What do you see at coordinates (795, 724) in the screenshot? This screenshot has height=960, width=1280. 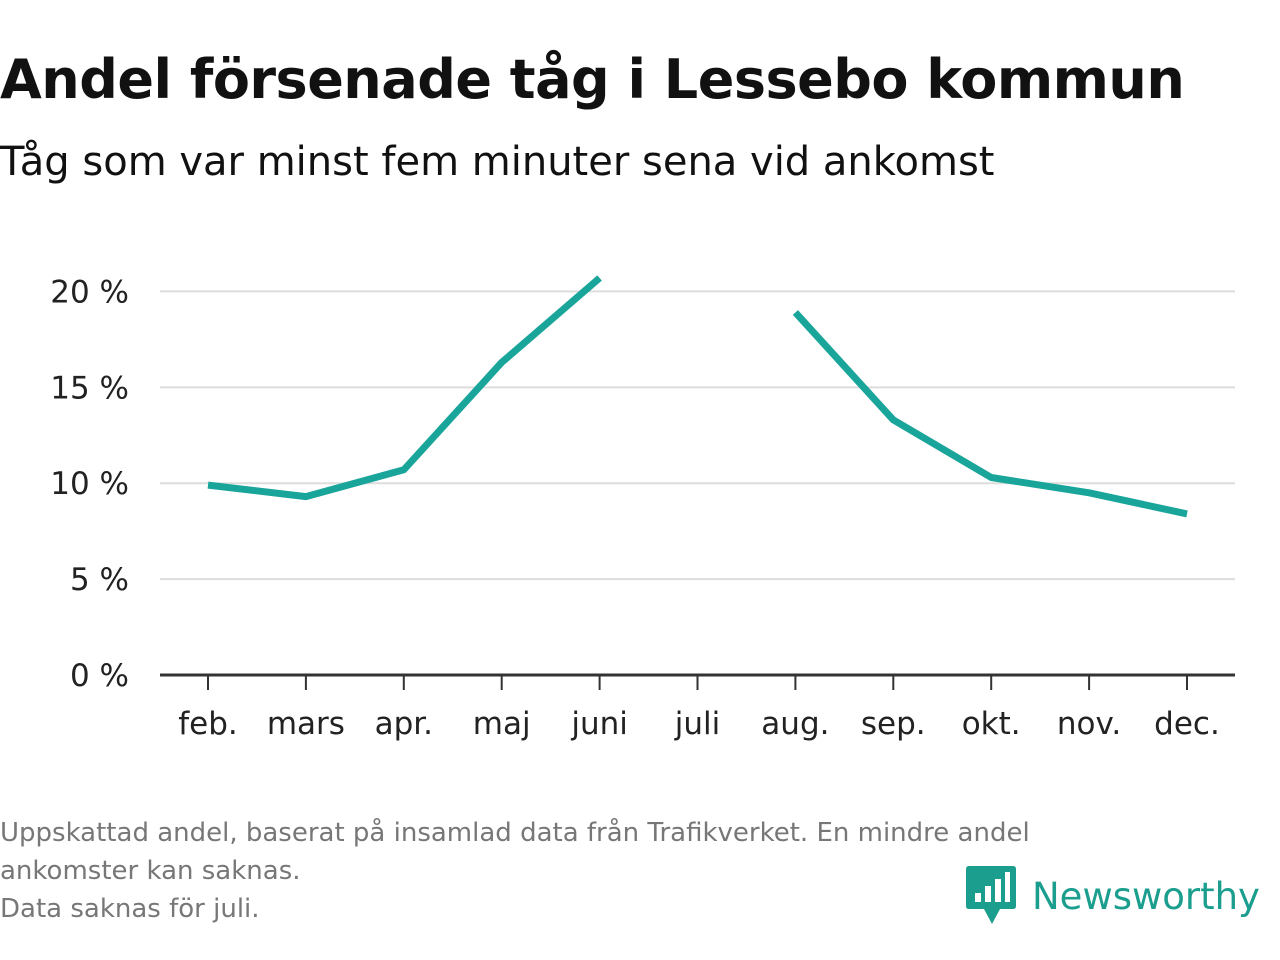 I see `x-tick-label: aug.` at bounding box center [795, 724].